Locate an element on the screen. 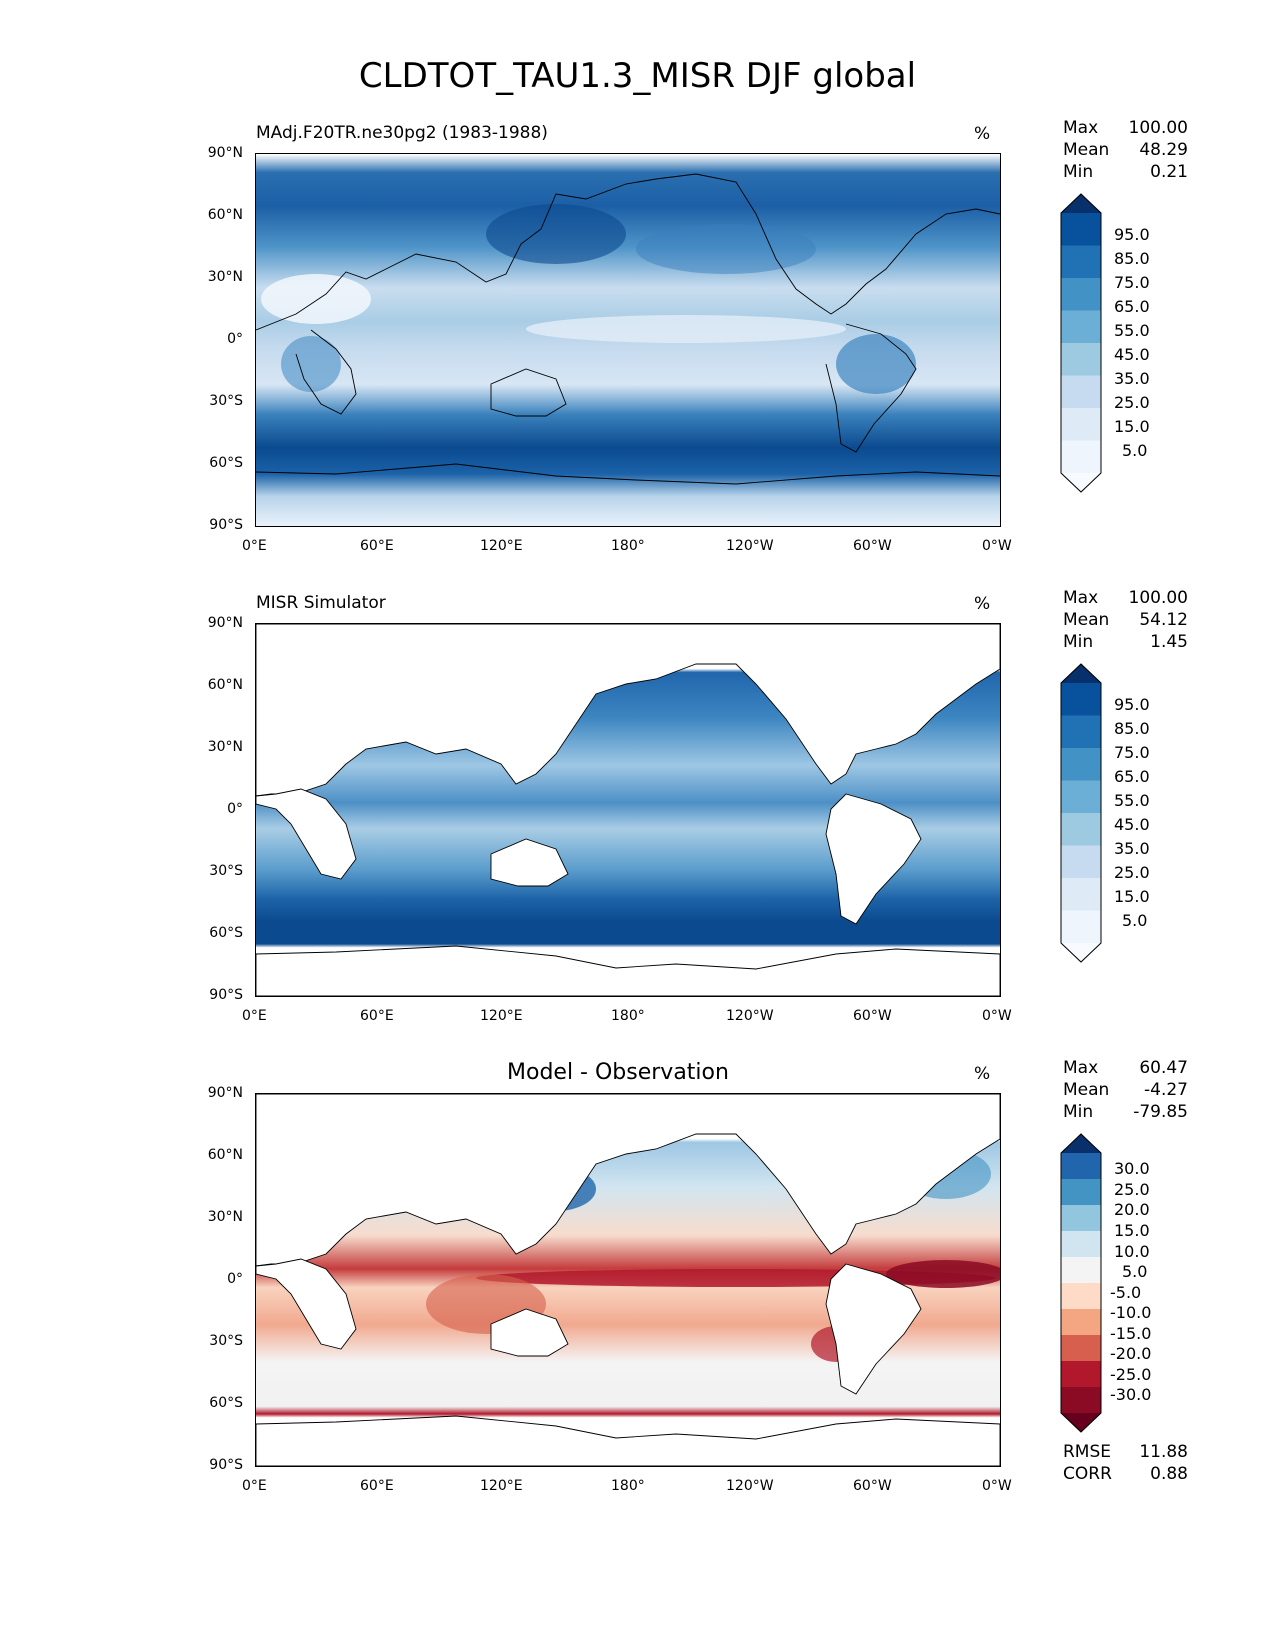 The image size is (1275, 1650). colorbar-tick: -10.0 is located at coordinates (1131, 1312).